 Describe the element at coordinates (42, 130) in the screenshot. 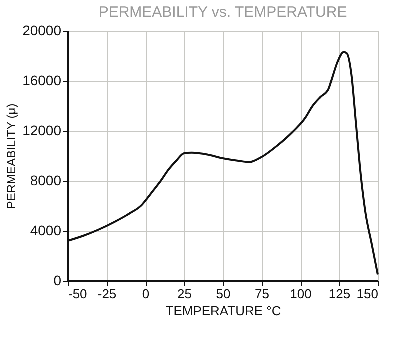

I see `y-tick-label: 12000` at that location.